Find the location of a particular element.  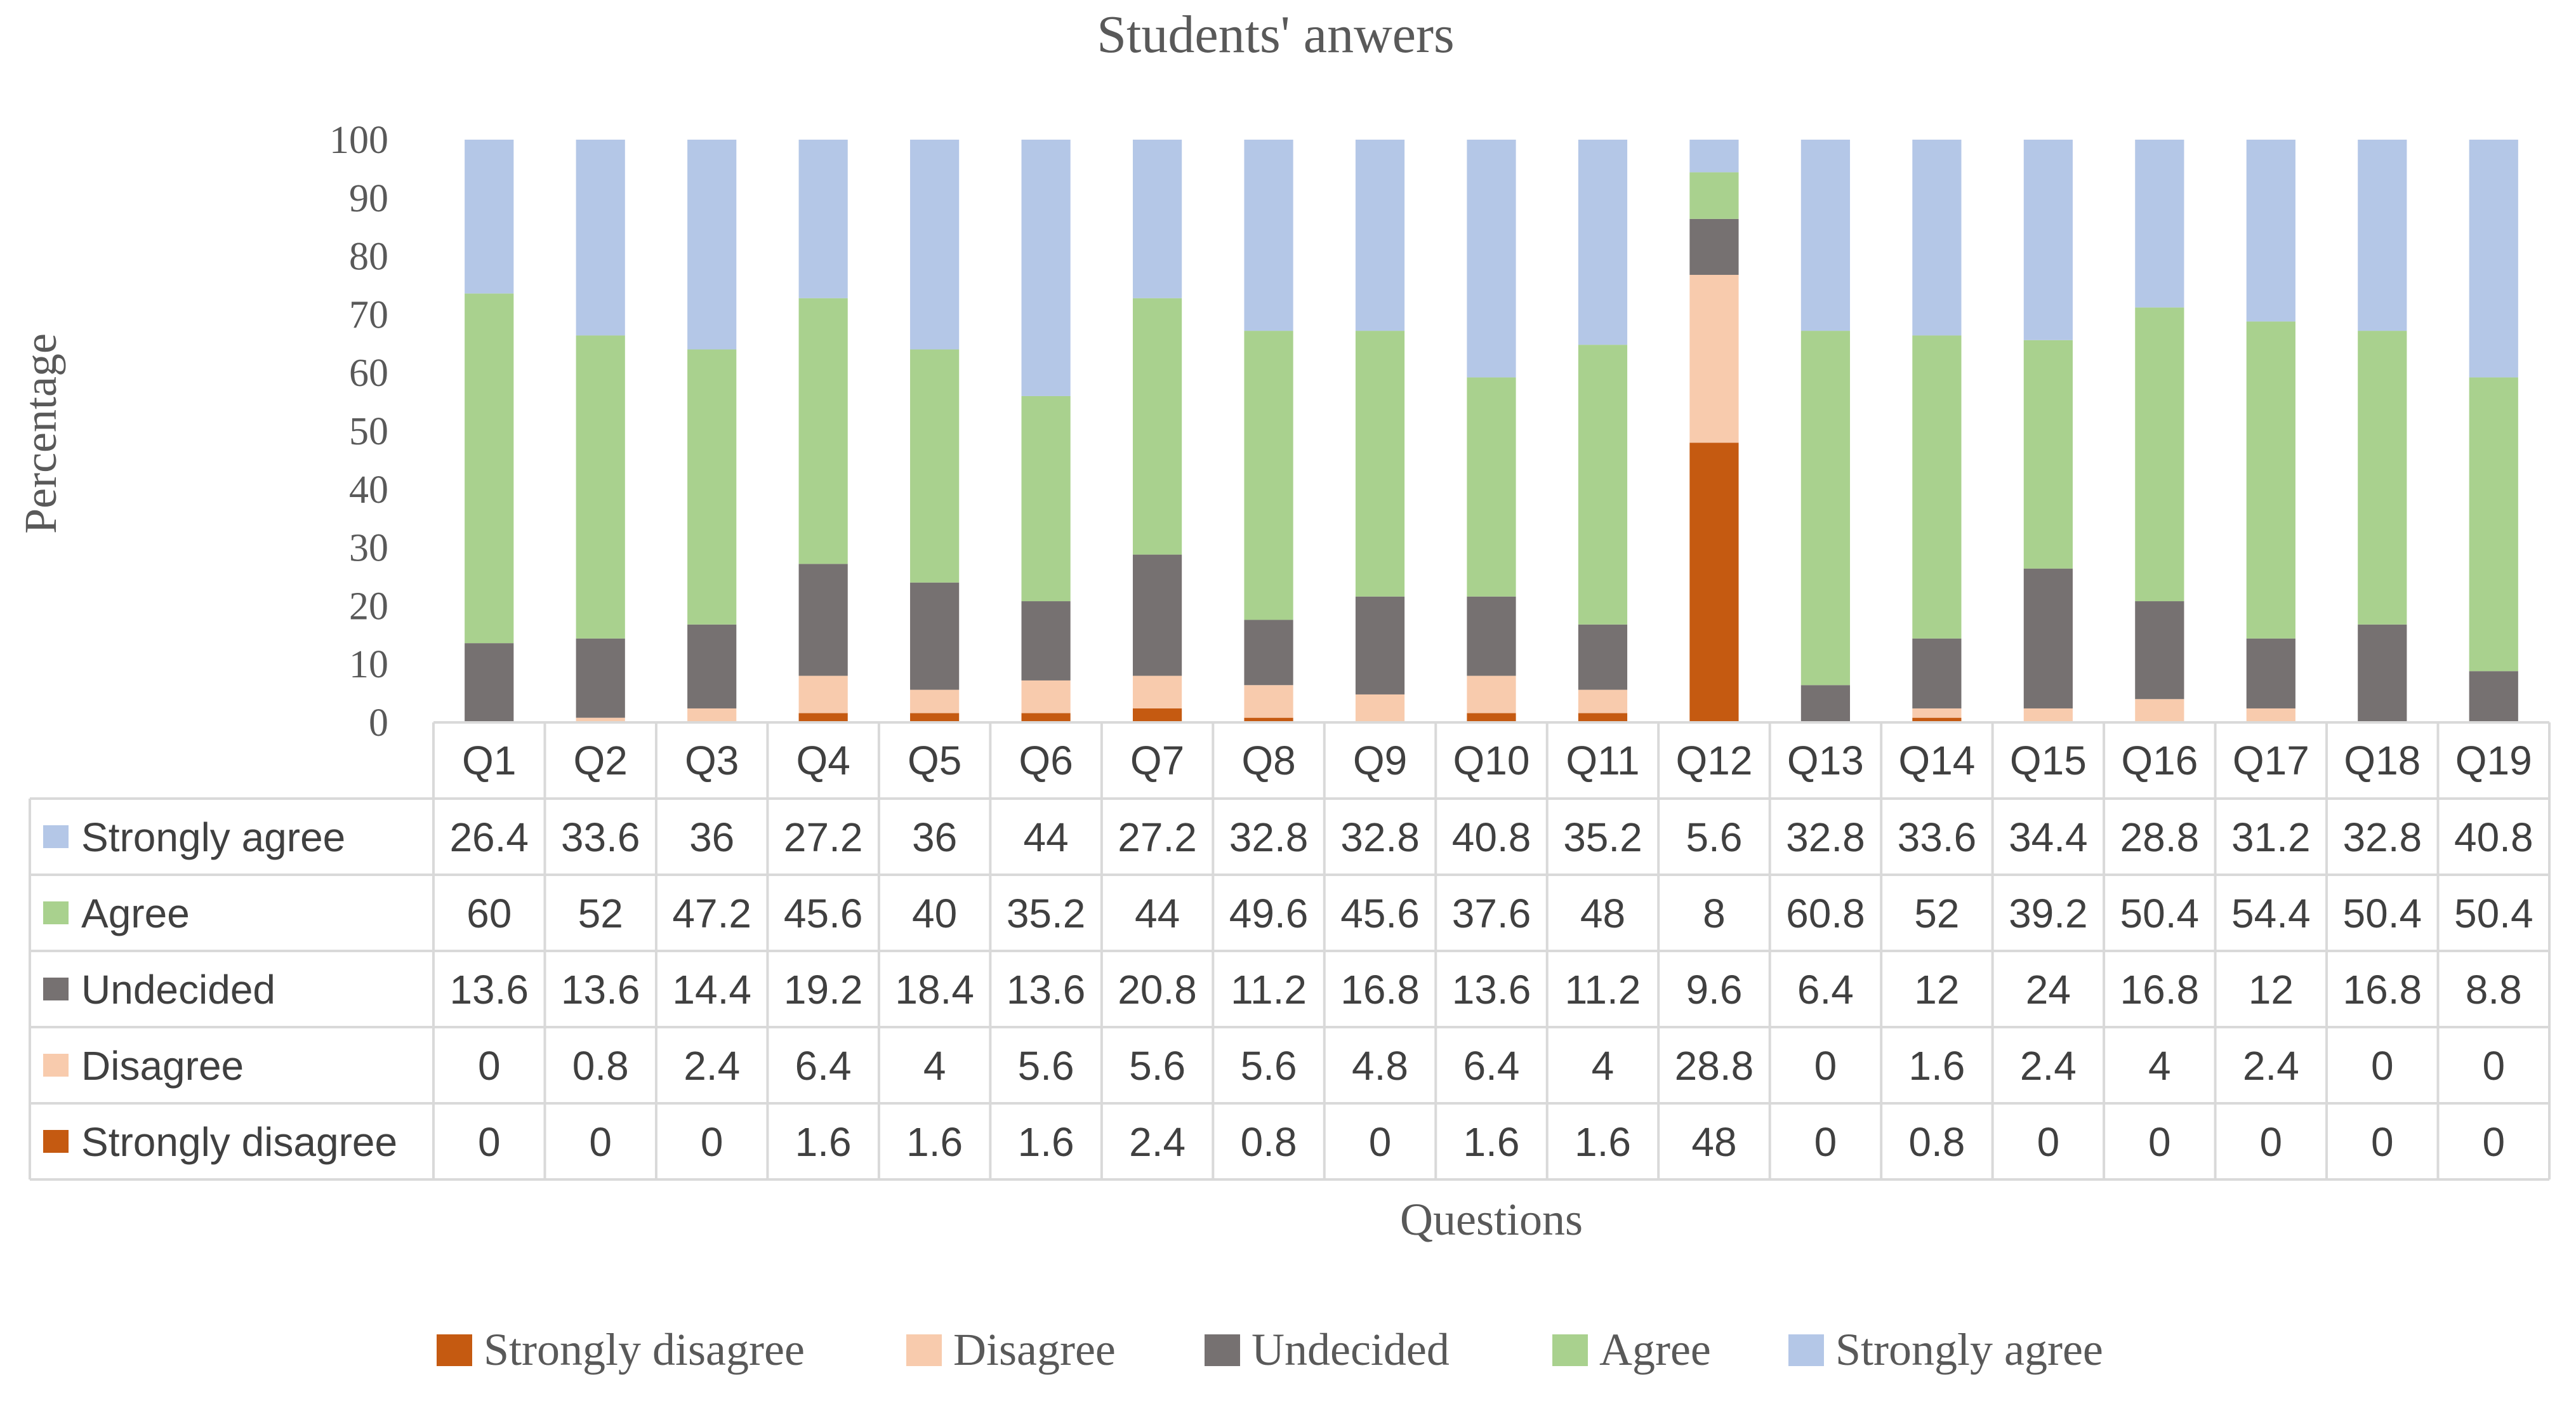

legend-label: Strongly disagree is located at coordinates (645, 1349).